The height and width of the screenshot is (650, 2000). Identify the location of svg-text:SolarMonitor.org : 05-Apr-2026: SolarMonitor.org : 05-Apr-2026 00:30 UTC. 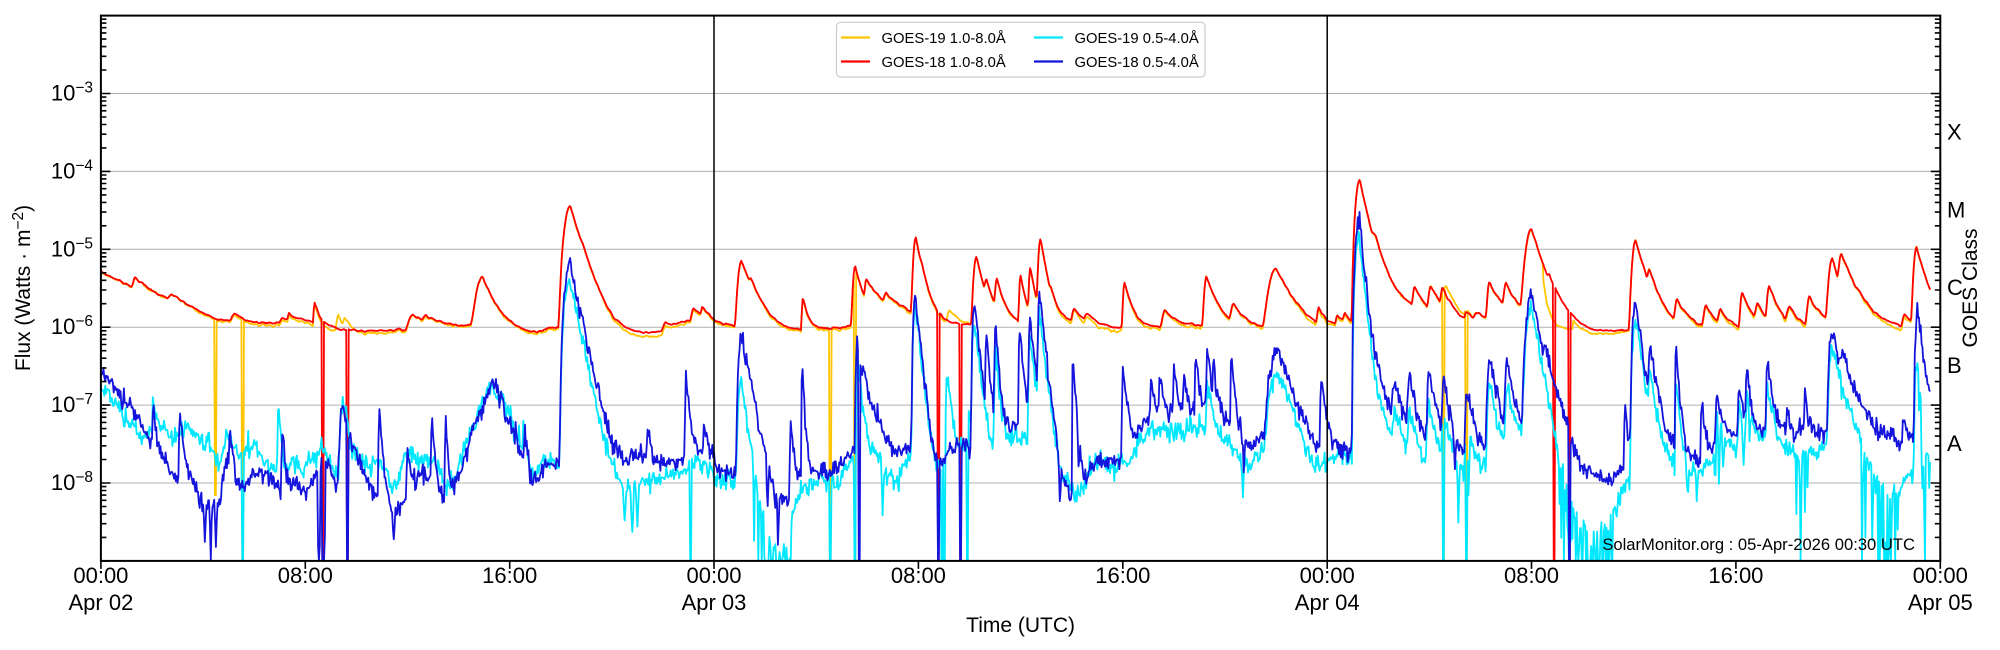
(1758, 544).